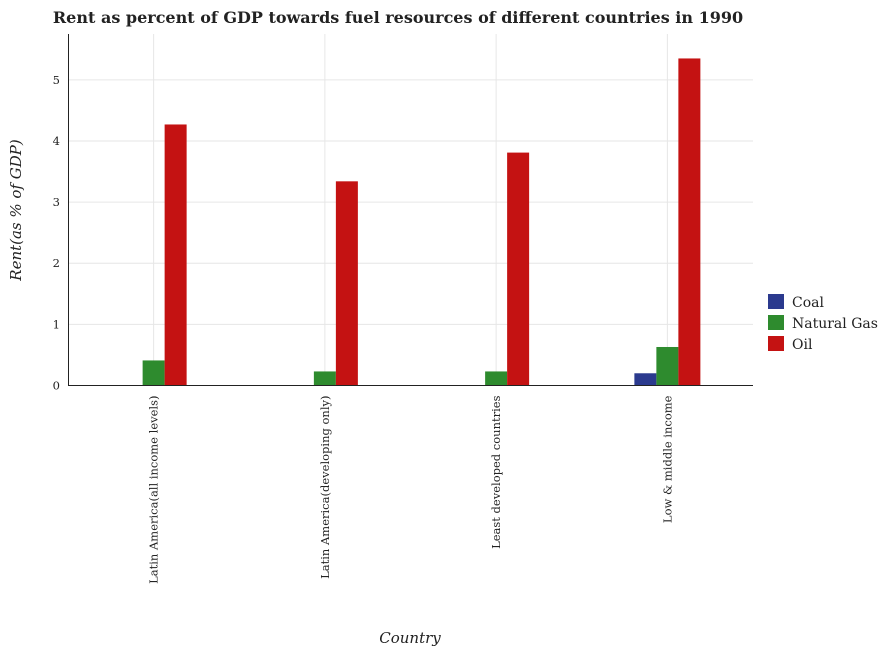 This screenshot has width=891, height=650. What do you see at coordinates (56, 202) in the screenshot?
I see `y-tick-label: 3` at bounding box center [56, 202].